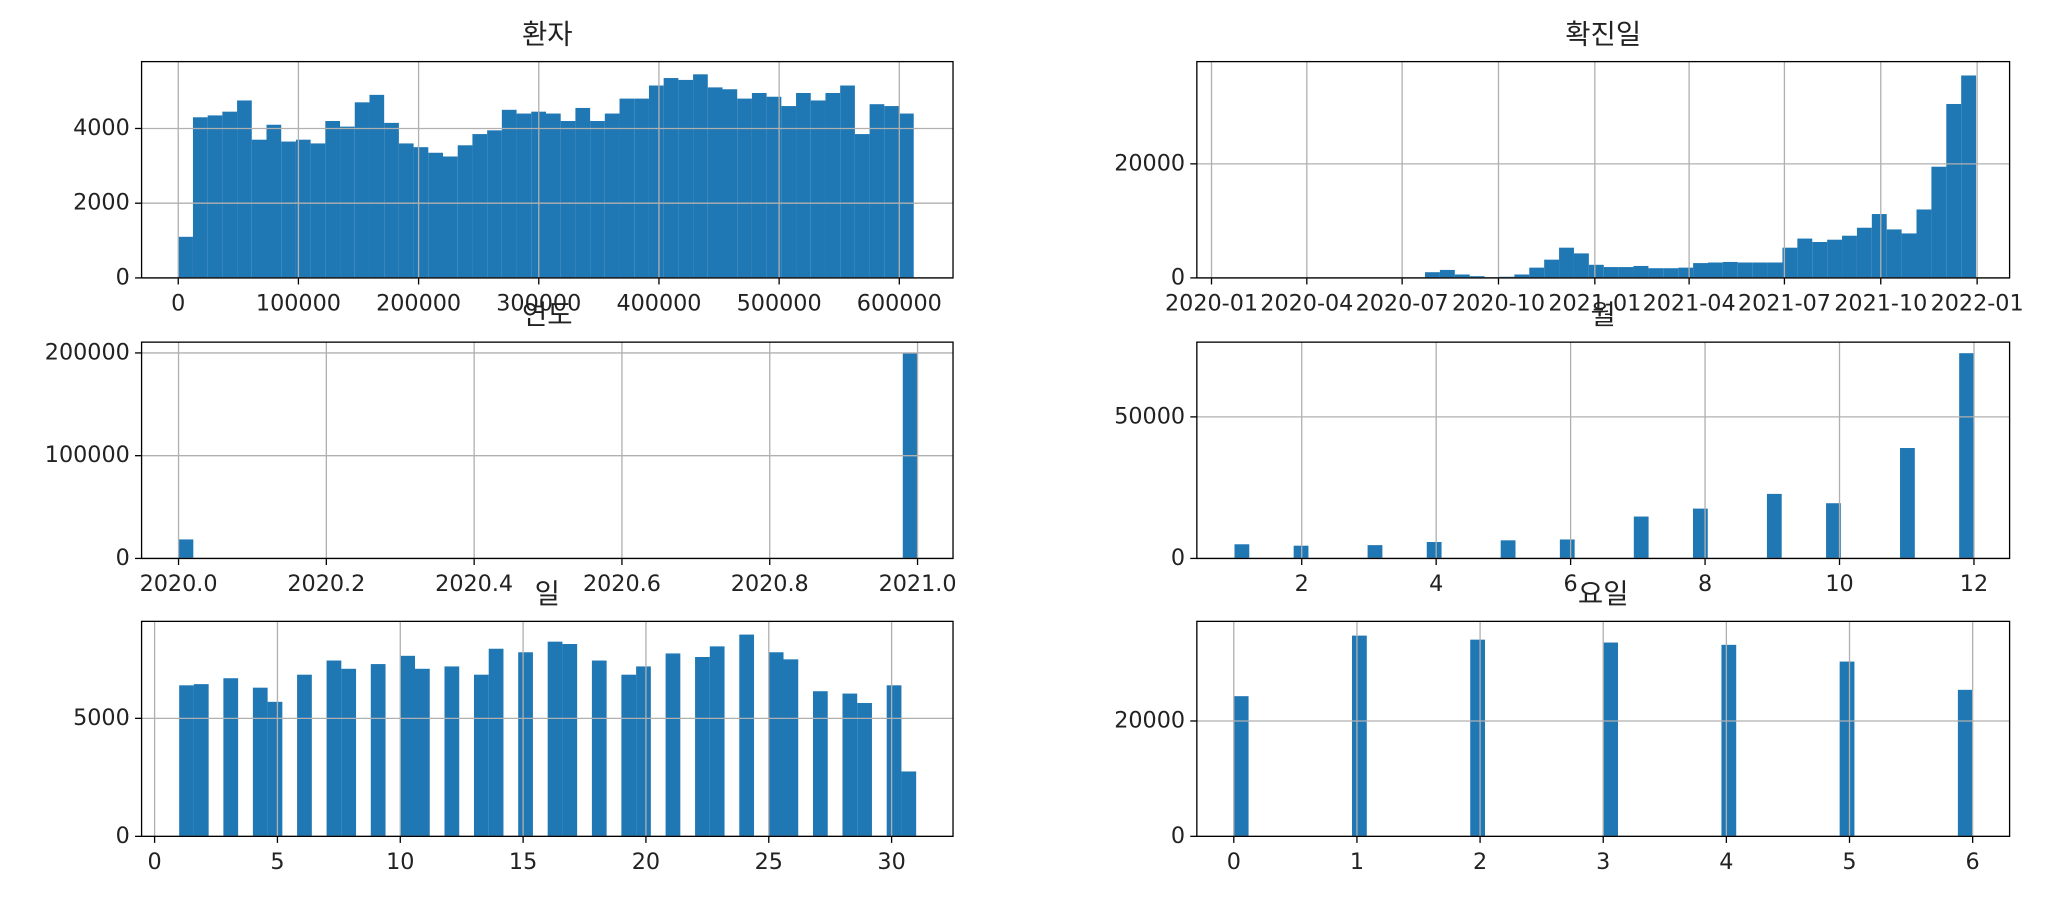  I want to click on x-tick-label: 15, so click(523, 862).